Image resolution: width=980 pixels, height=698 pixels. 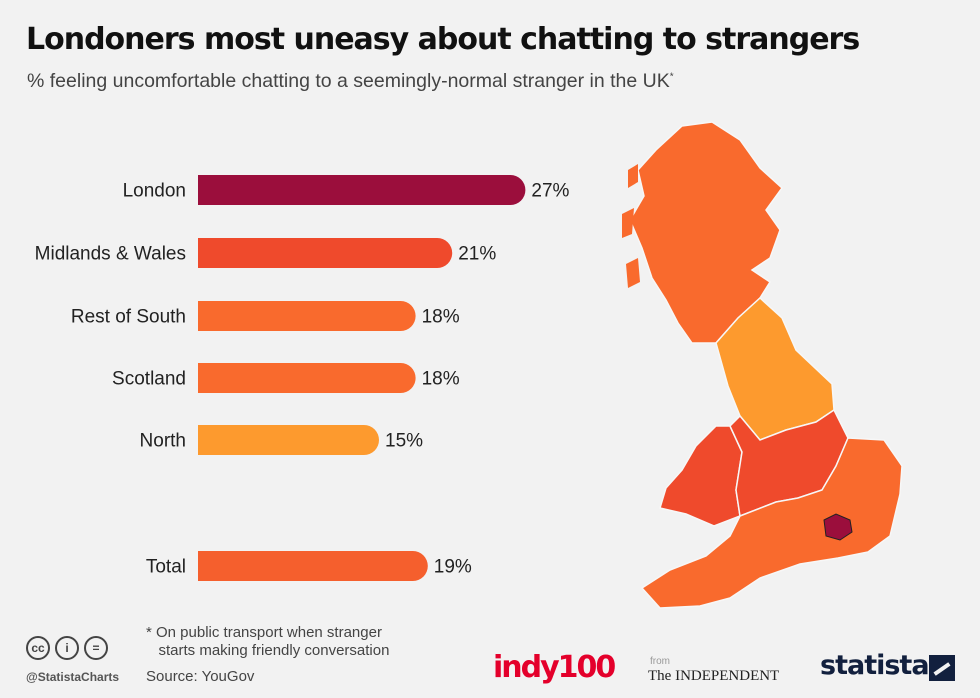 I want to click on bar-midlands-wales, so click(x=317, y=253).